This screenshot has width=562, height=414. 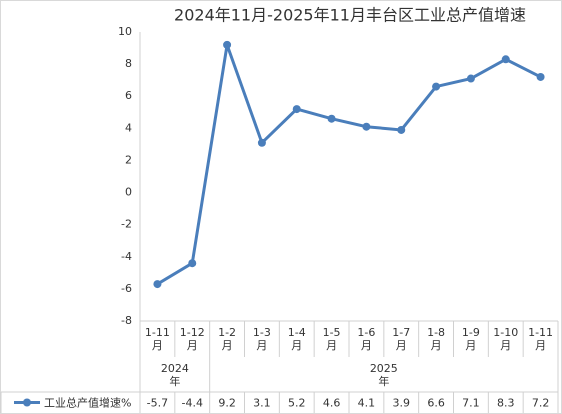 I want to click on table-value: 5.2, so click(x=297, y=403).